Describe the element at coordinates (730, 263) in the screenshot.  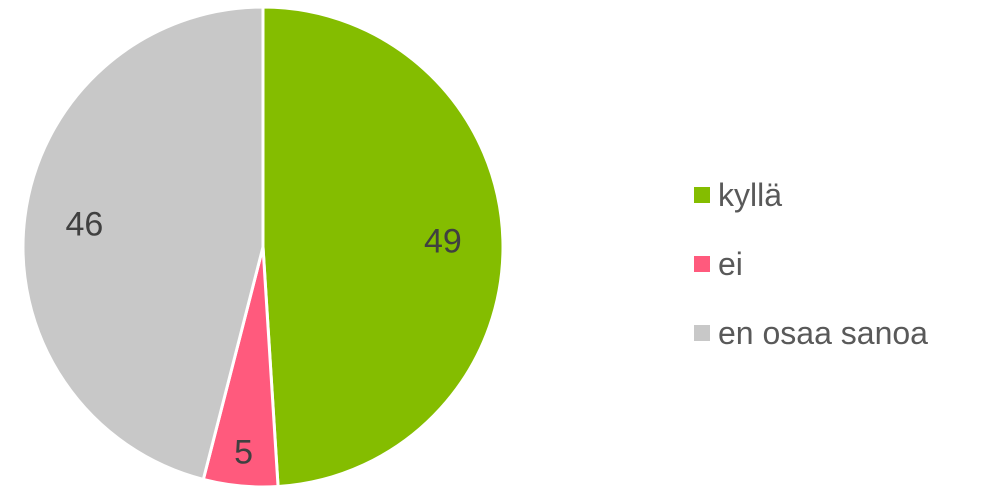
I see `legend-label: ei` at that location.